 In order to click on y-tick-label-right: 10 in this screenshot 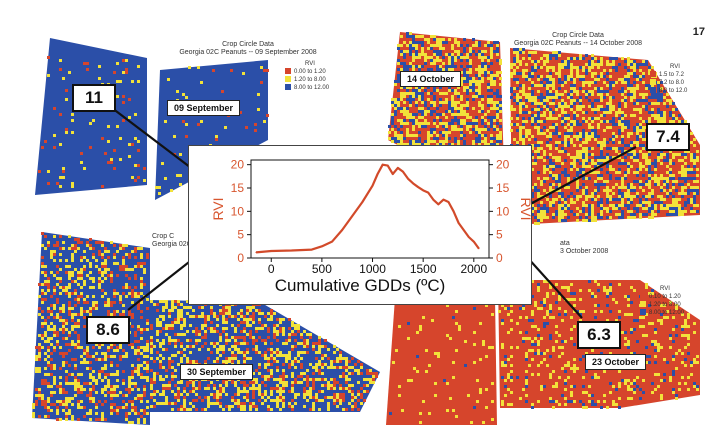, I will do `click(503, 211)`.